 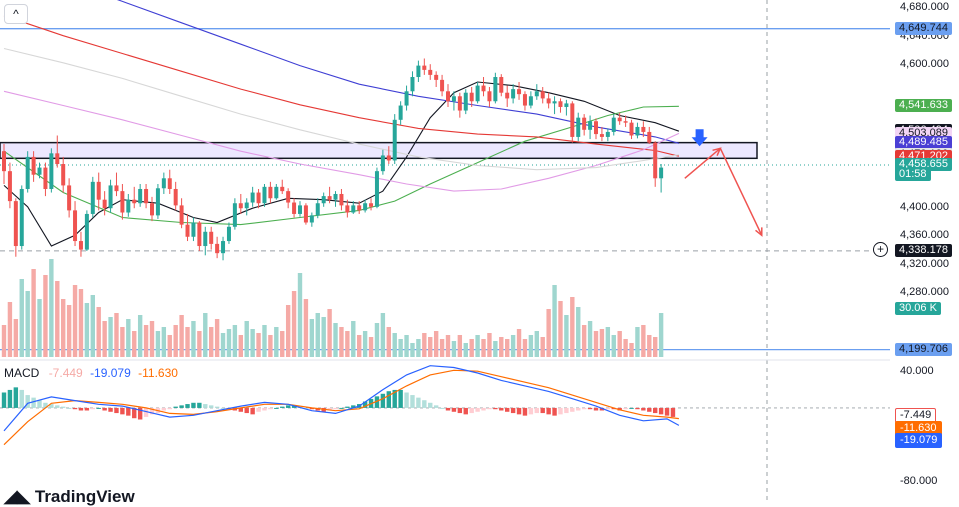 I want to click on collapse-button: ^, so click(x=16, y=14).